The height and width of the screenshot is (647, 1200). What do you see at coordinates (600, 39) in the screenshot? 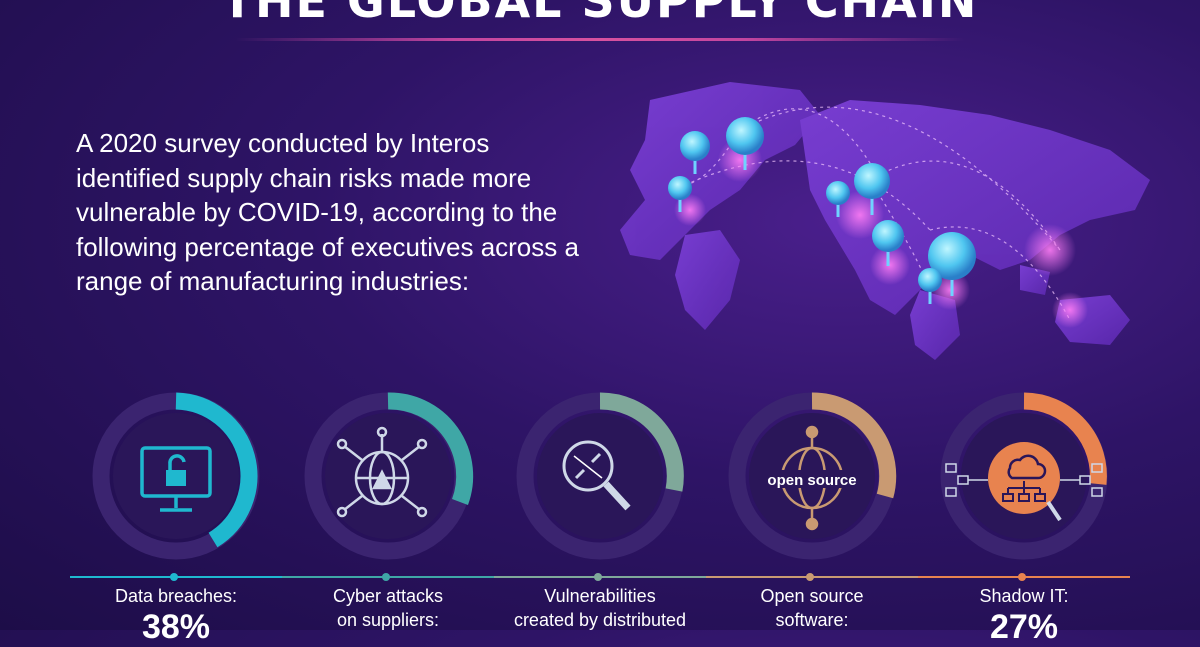
I see `title-underline` at bounding box center [600, 39].